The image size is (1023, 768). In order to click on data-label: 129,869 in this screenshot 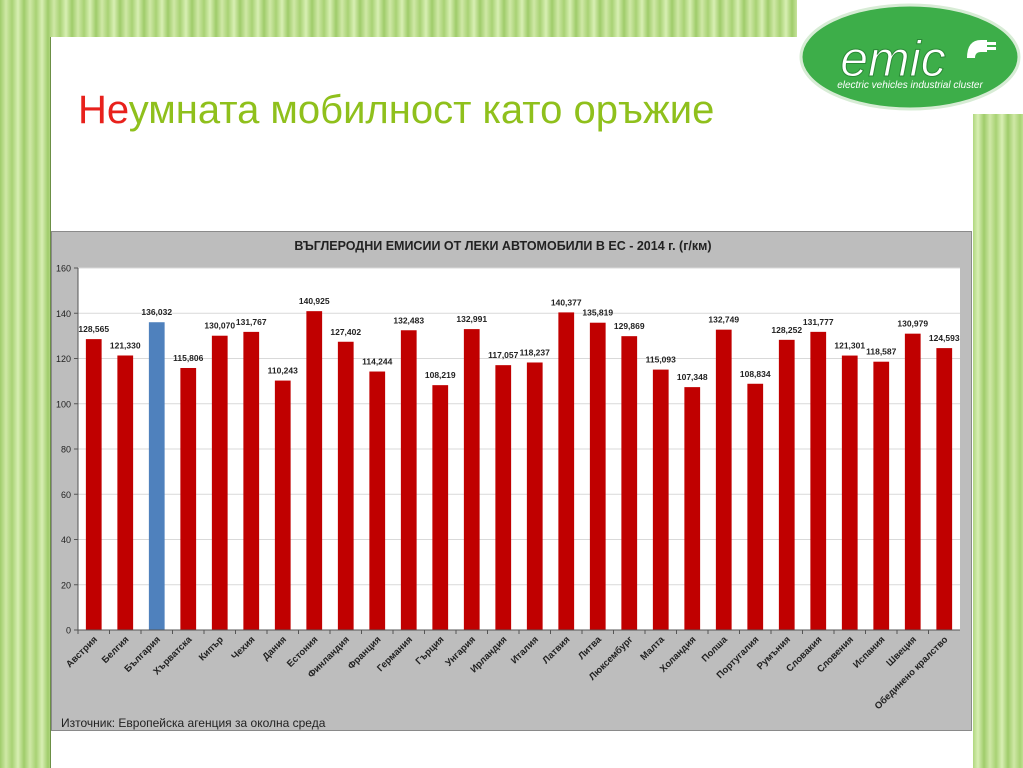, I will do `click(629, 326)`.